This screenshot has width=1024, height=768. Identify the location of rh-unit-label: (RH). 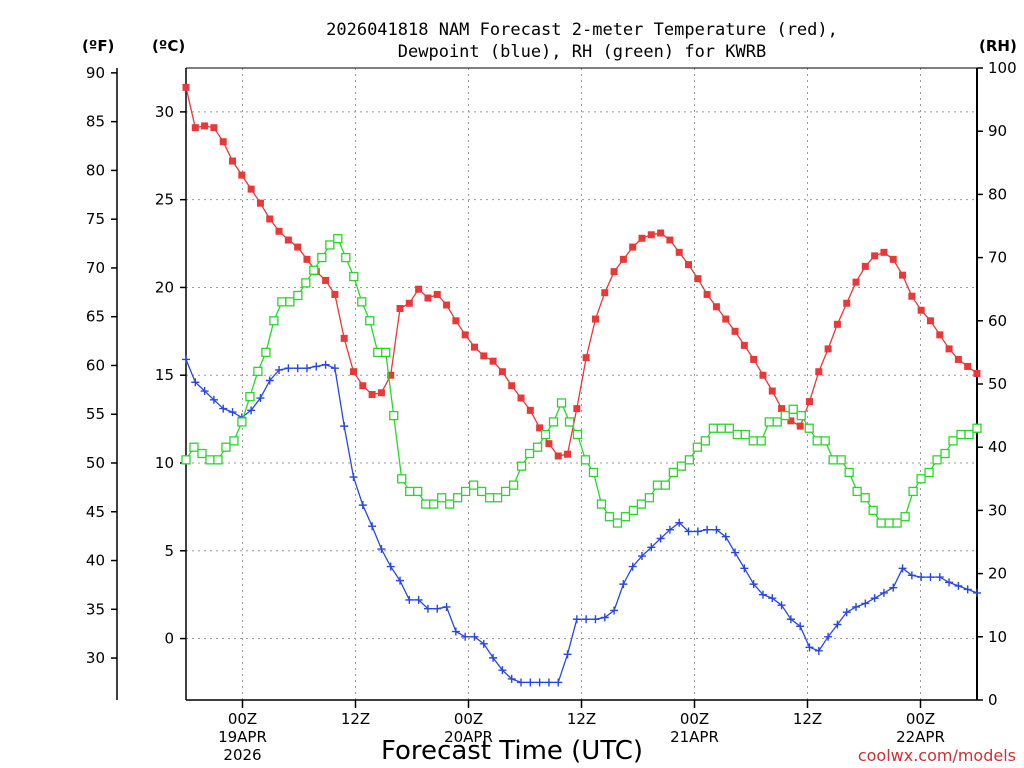
(998, 46).